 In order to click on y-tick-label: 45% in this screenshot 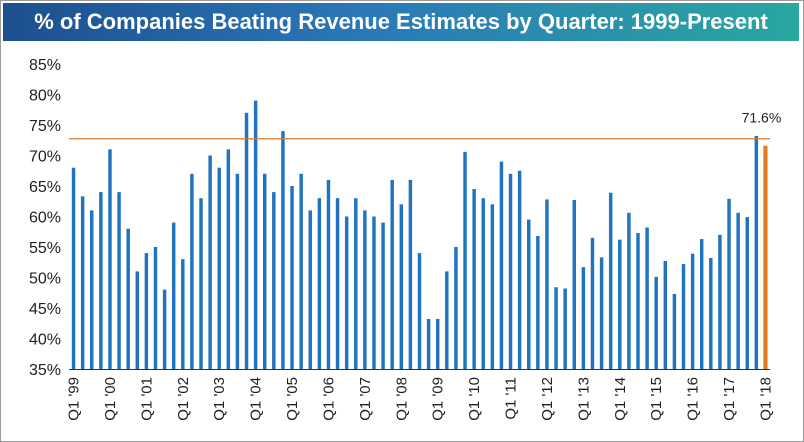, I will do `click(45, 309)`.